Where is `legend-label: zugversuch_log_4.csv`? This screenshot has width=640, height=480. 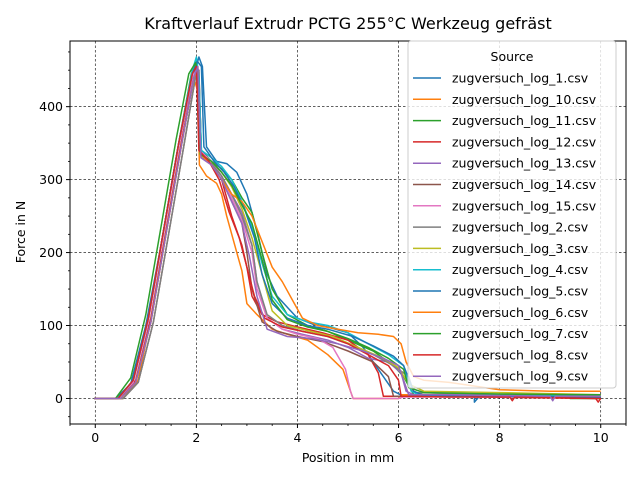
legend-label: zugversuch_log_4.csv is located at coordinates (520, 269).